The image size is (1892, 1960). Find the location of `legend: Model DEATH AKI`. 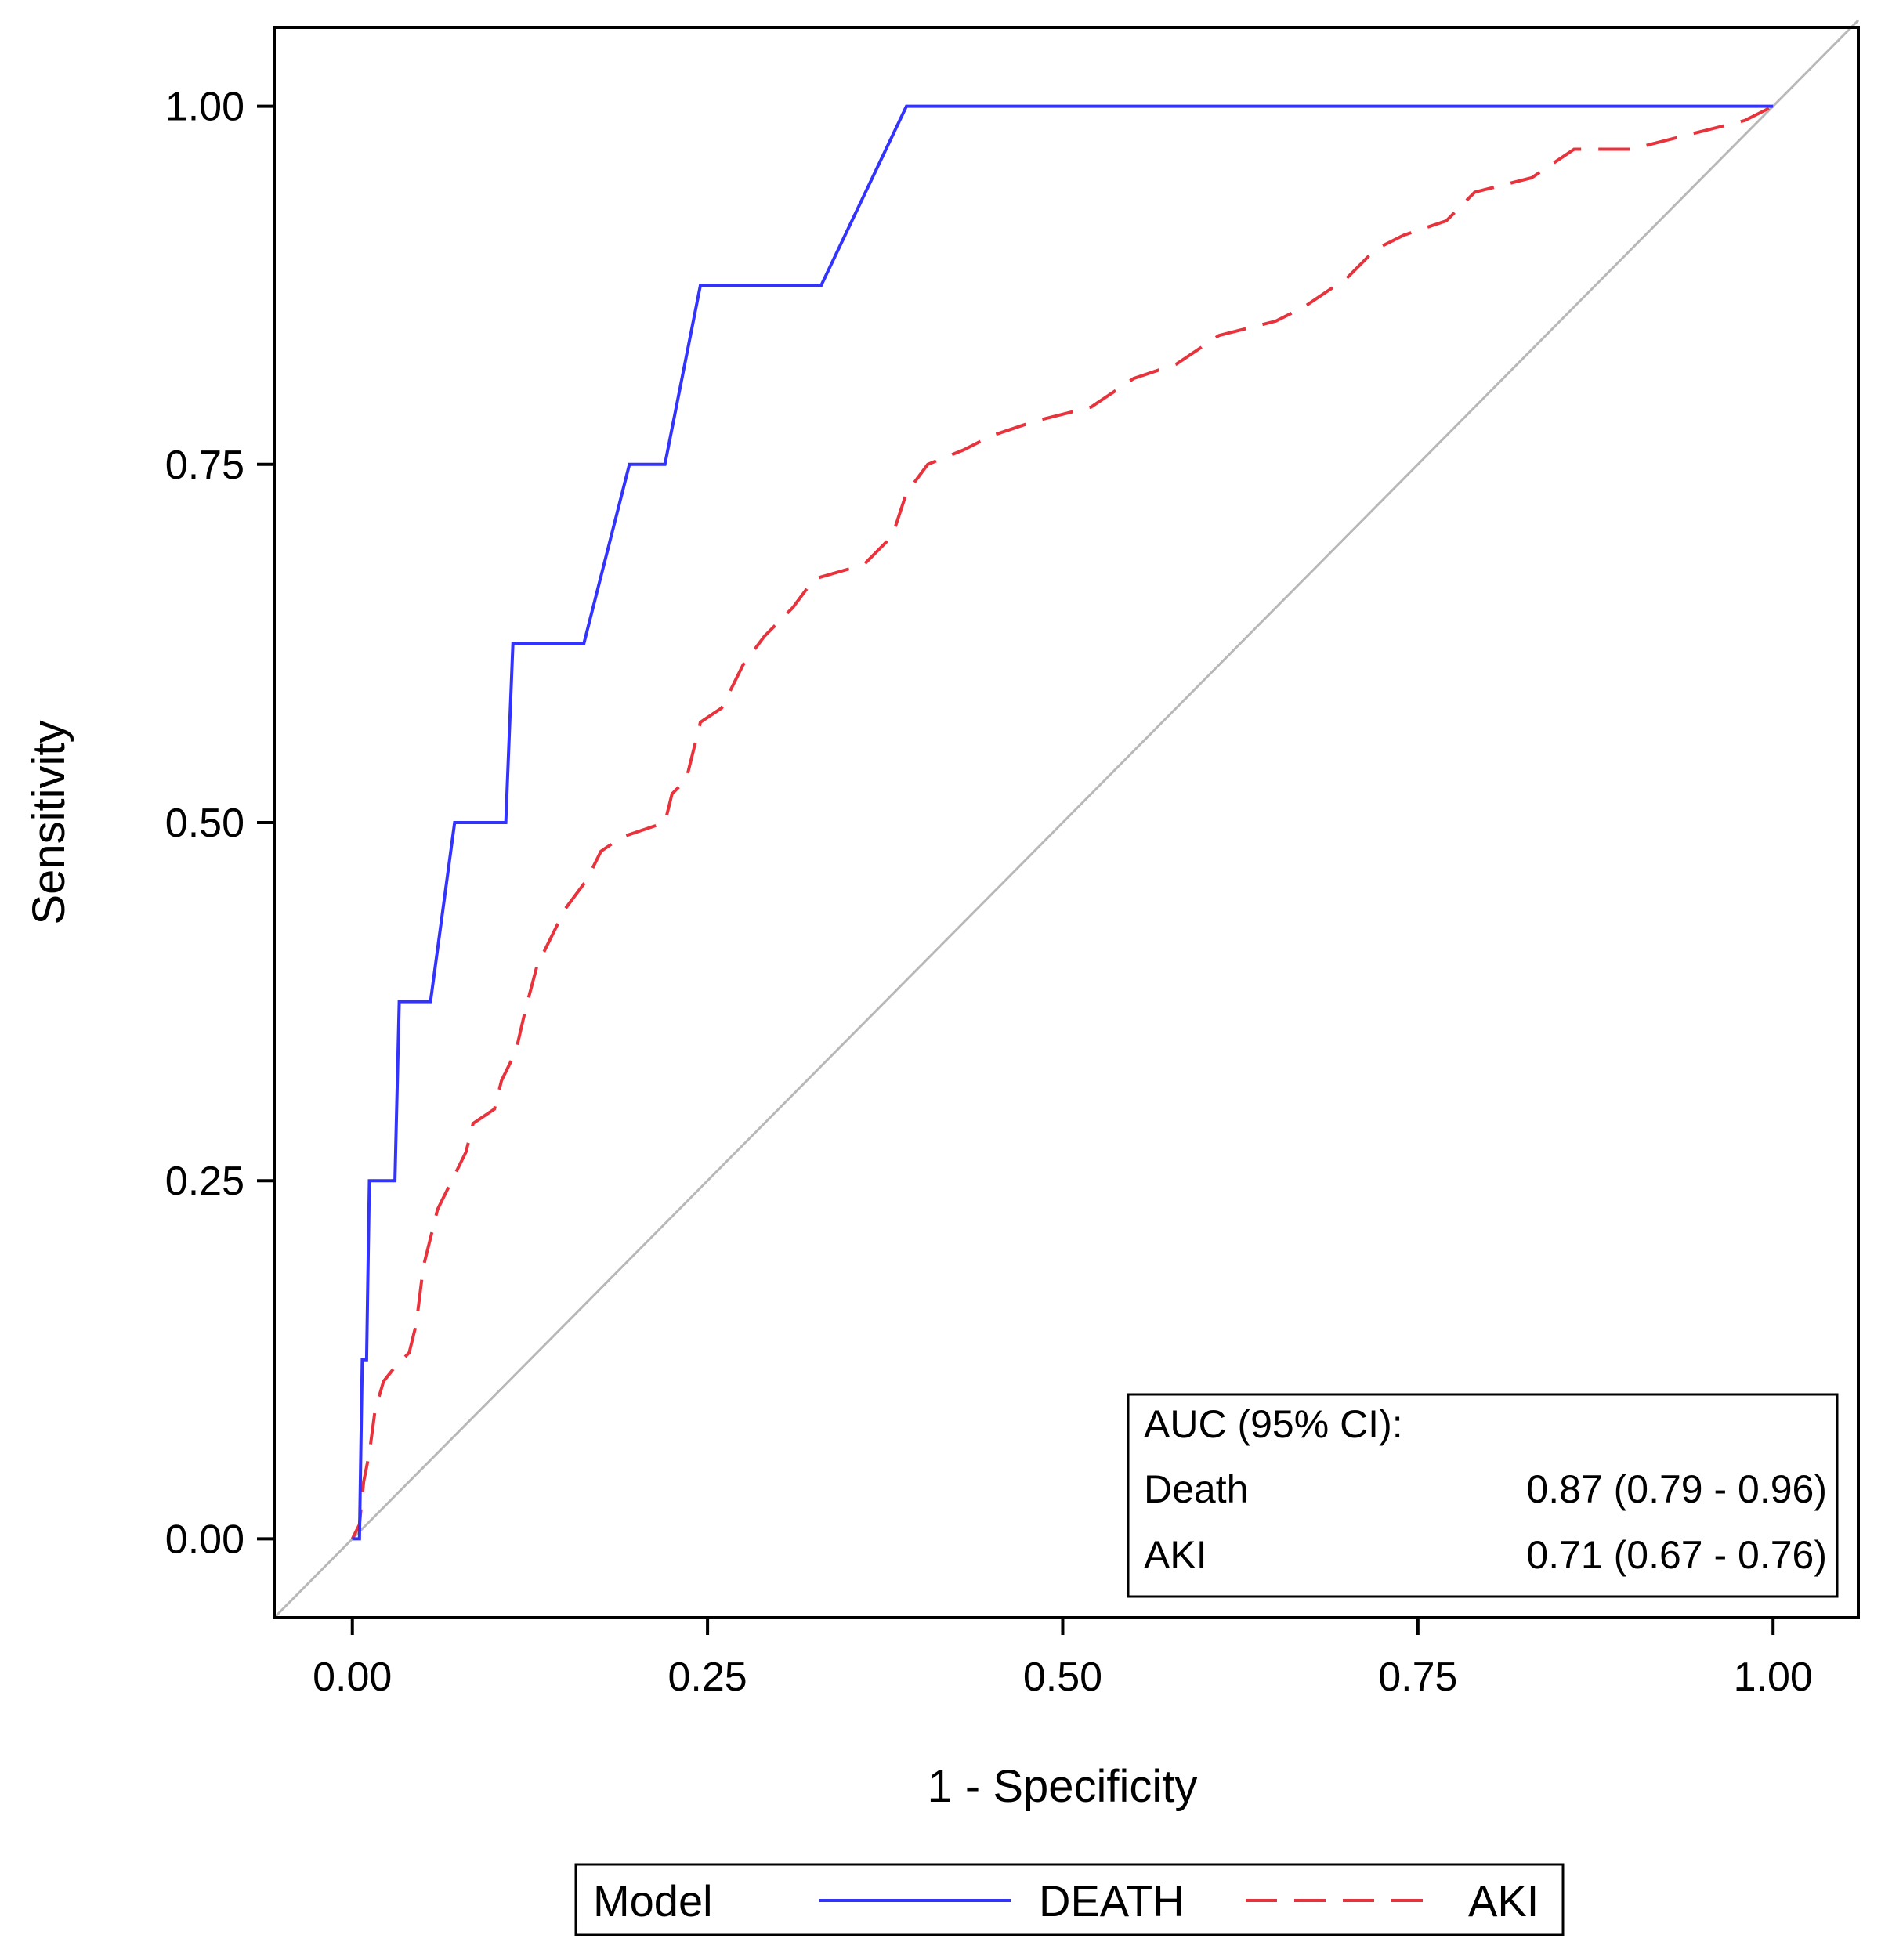

legend: Model DEATH AKI is located at coordinates (1069, 1900).